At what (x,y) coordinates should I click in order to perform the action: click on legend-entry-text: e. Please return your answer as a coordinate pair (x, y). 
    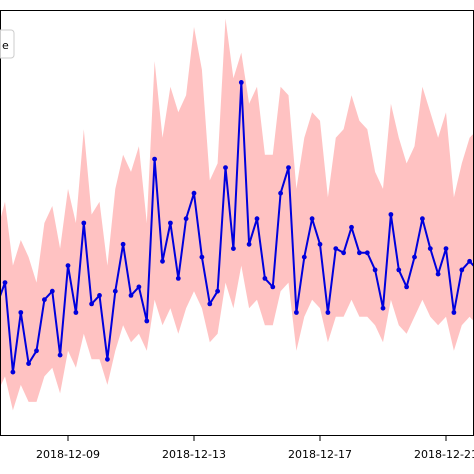
    Looking at the image, I should click on (5, 45).